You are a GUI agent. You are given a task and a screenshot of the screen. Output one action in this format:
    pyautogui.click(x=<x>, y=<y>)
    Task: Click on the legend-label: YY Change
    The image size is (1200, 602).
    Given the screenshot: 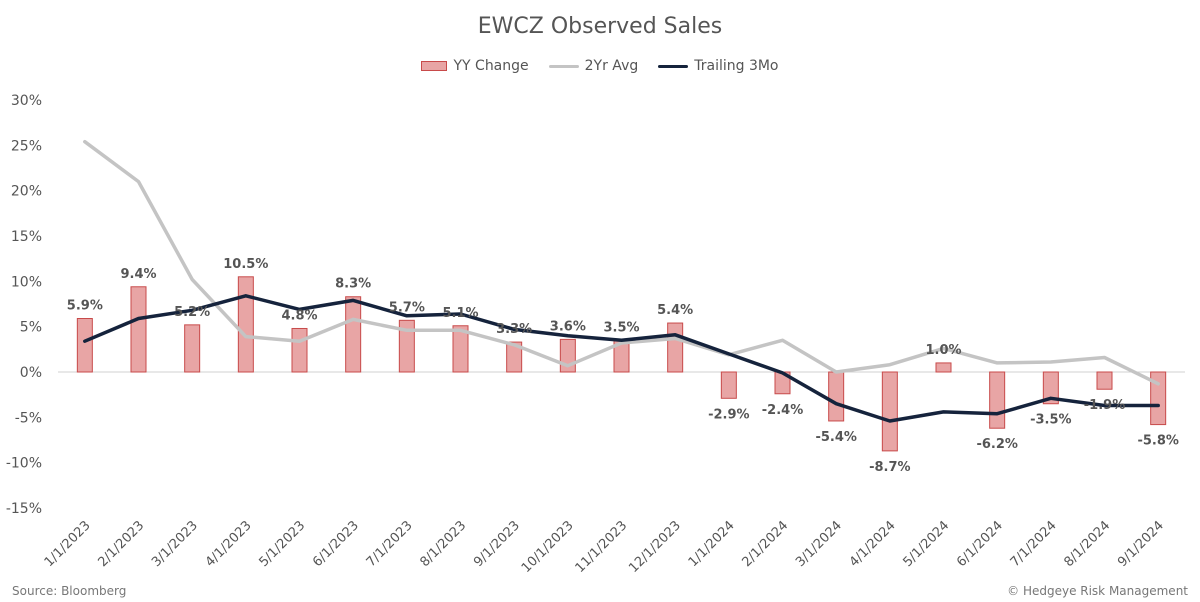 What is the action you would take?
    pyautogui.click(x=491, y=66)
    